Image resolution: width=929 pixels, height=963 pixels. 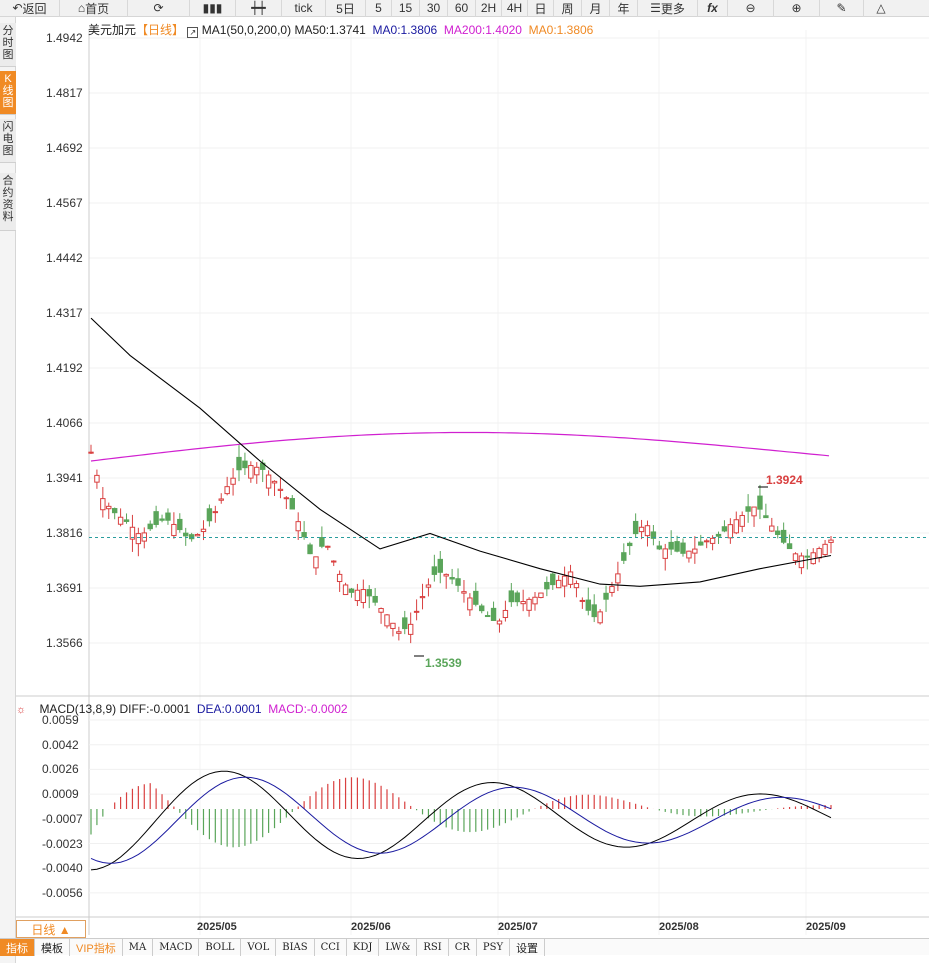 I want to click on back-button: ↶ 返回, so click(x=30, y=8).